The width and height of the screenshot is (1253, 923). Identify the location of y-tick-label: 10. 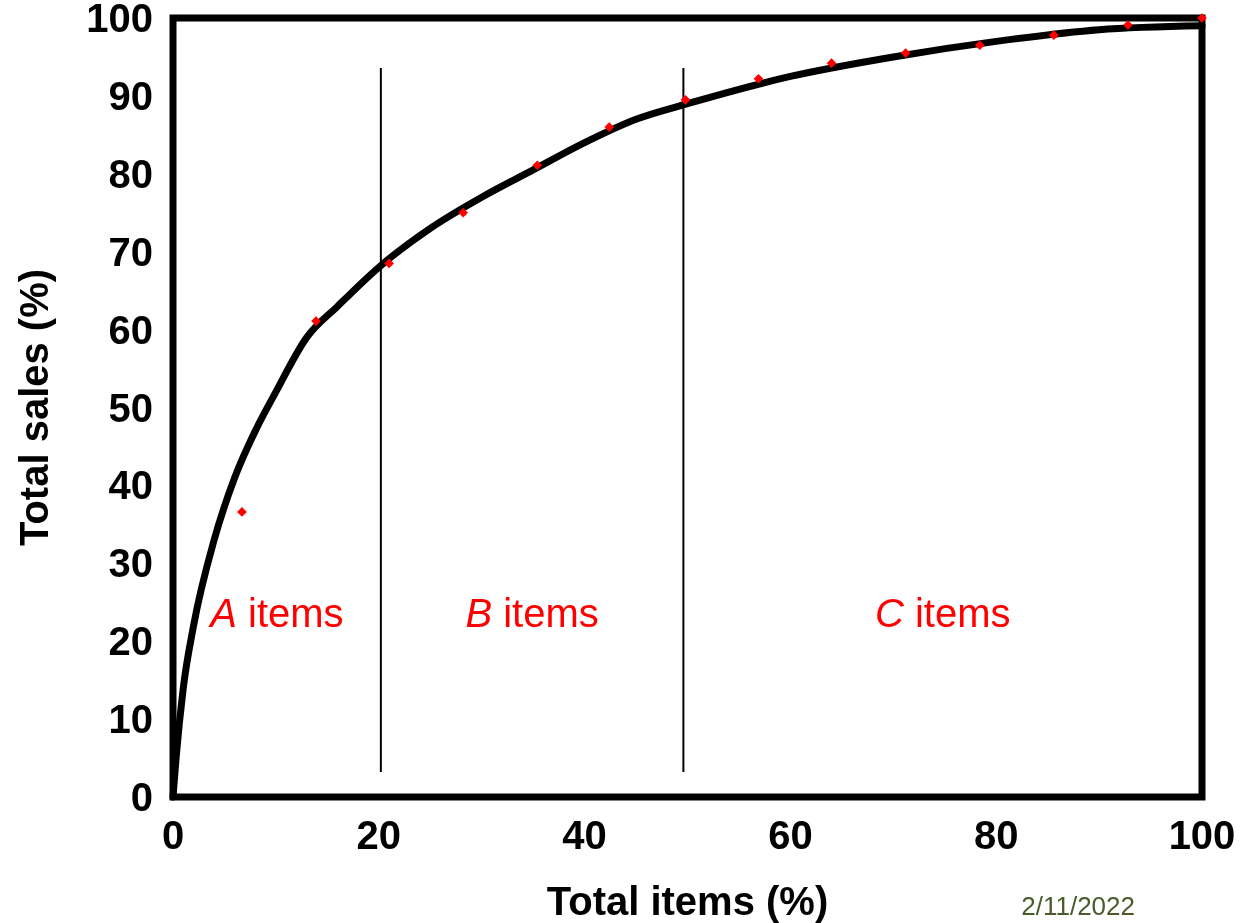
(130, 719).